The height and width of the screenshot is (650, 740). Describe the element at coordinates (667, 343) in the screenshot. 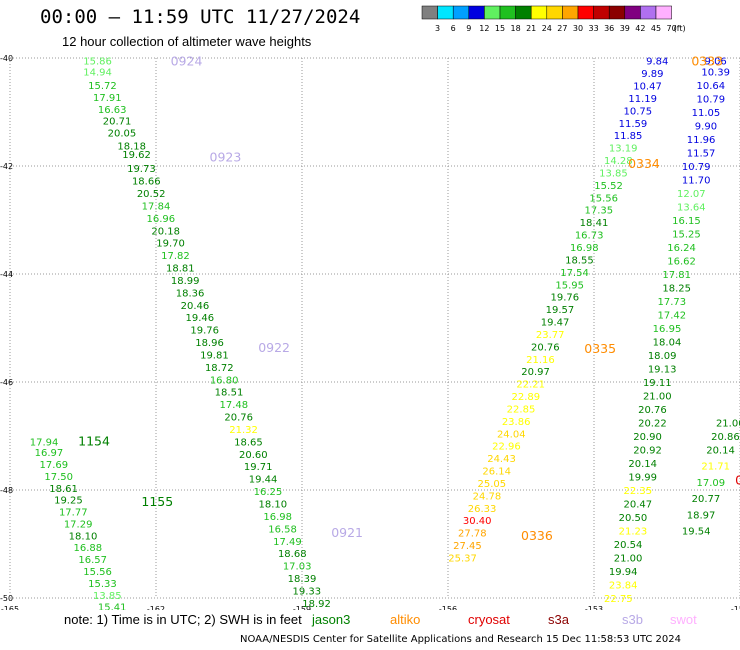

I see `wave-height-label: 18.04` at that location.